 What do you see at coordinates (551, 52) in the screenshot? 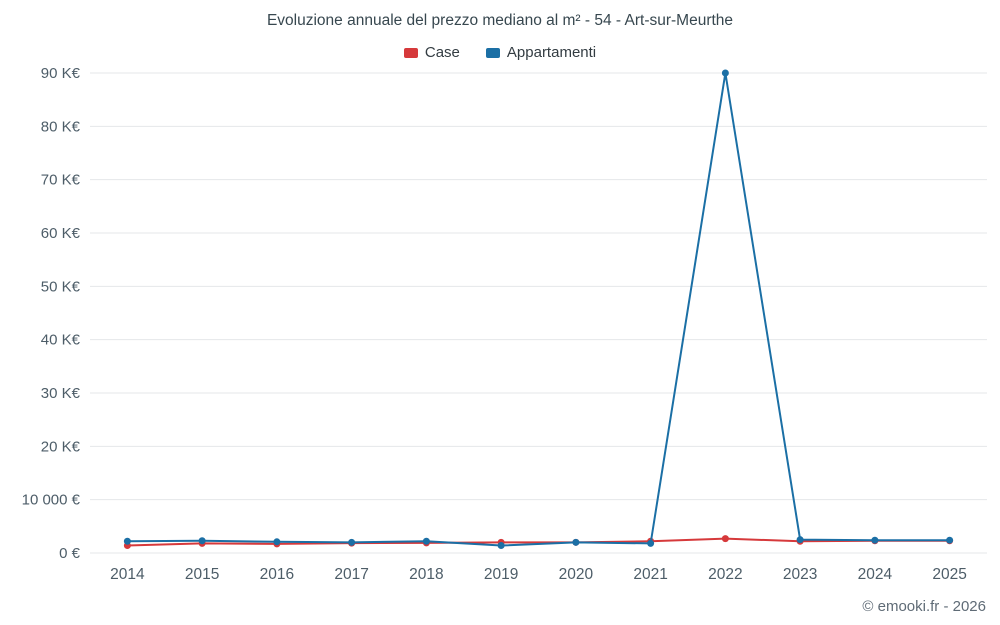
I see `legend-label-appartamenti: Appartamenti` at bounding box center [551, 52].